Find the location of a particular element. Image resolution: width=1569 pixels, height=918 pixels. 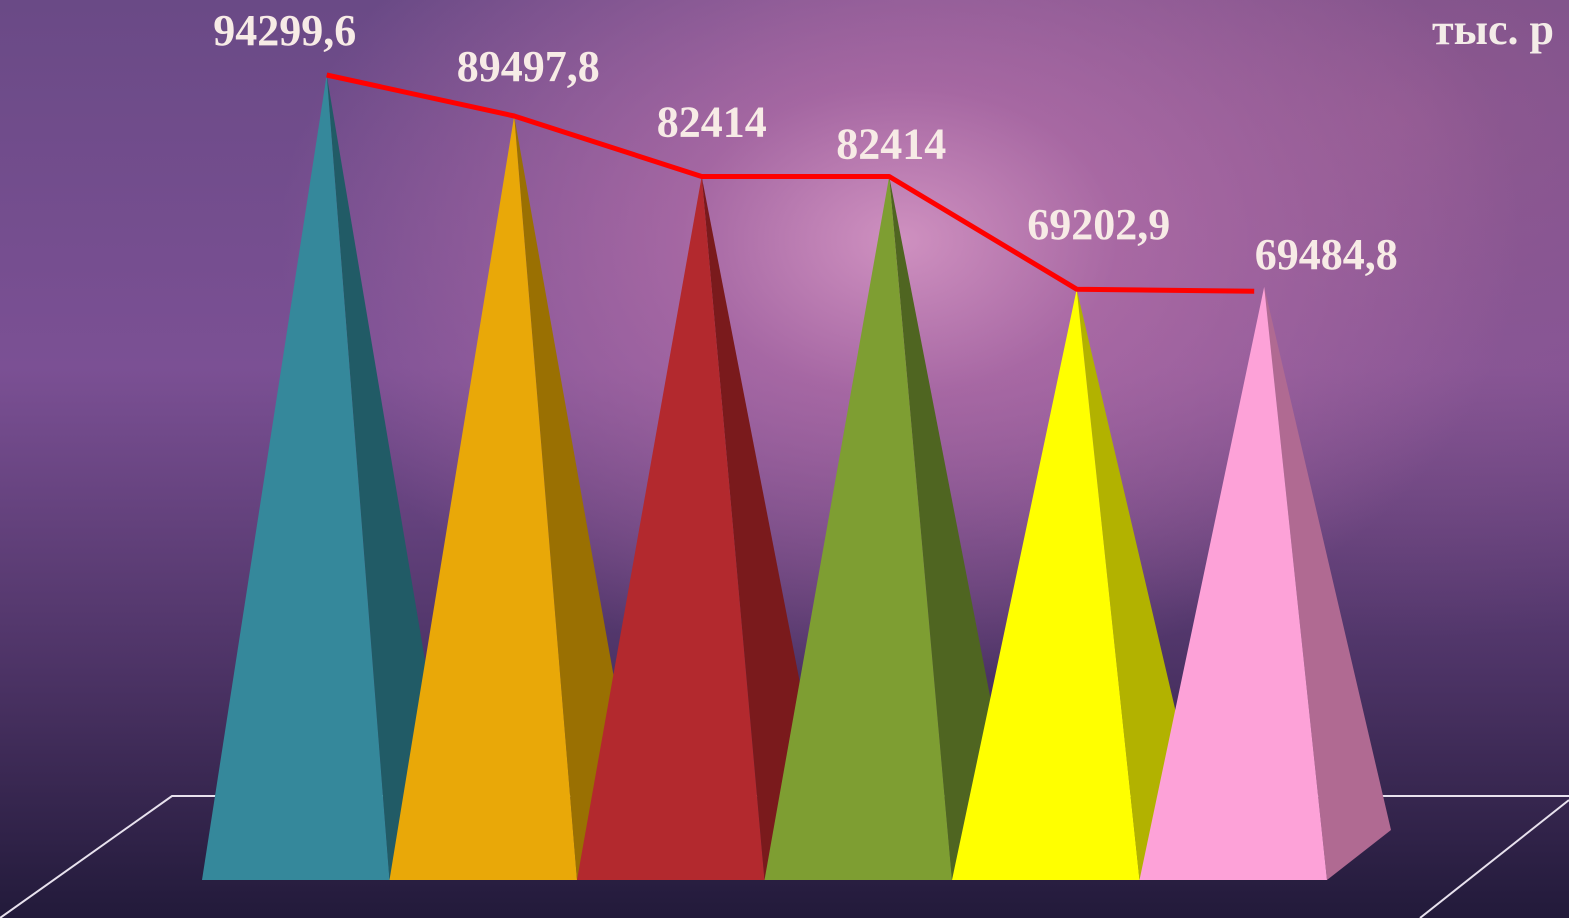

value-label-2: 89497,8 is located at coordinates (528, 66).